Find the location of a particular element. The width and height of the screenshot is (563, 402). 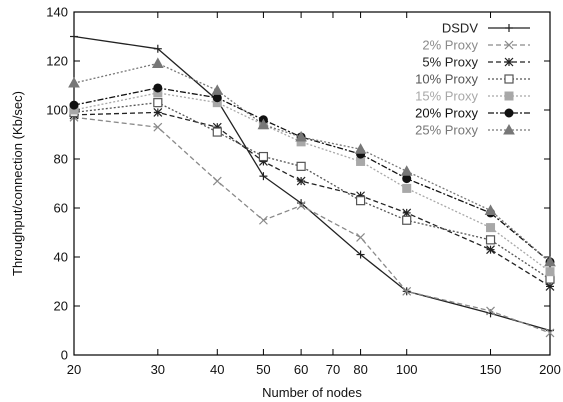

legend-label: 2% Proxy is located at coordinates (450, 45).